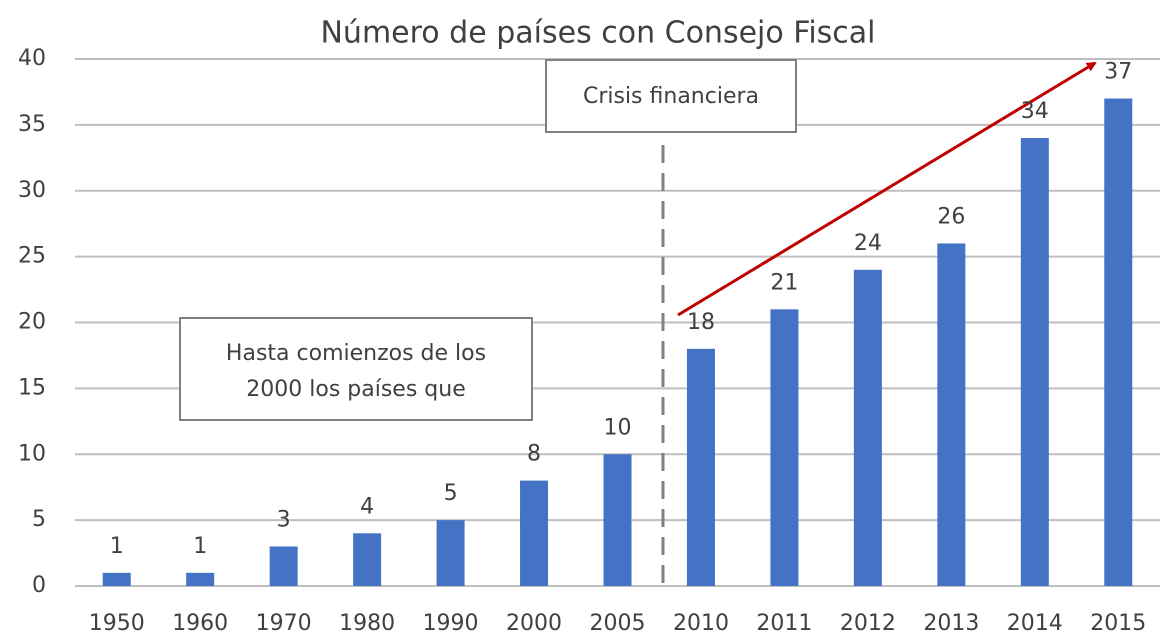  Describe the element at coordinates (784, 623) in the screenshot. I see `x-tick-label: 2011` at that location.